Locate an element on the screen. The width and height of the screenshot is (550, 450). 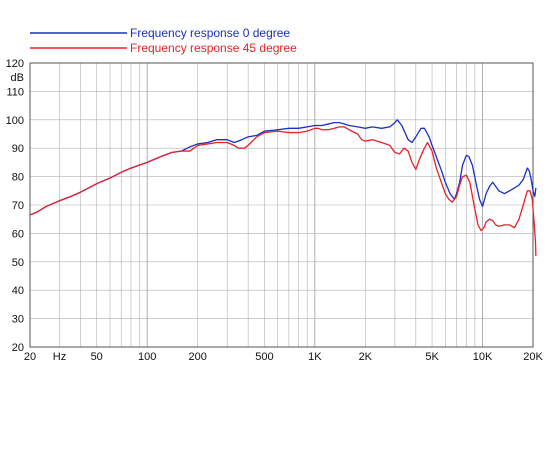
y-tick-label: 110 is located at coordinates (15, 92).